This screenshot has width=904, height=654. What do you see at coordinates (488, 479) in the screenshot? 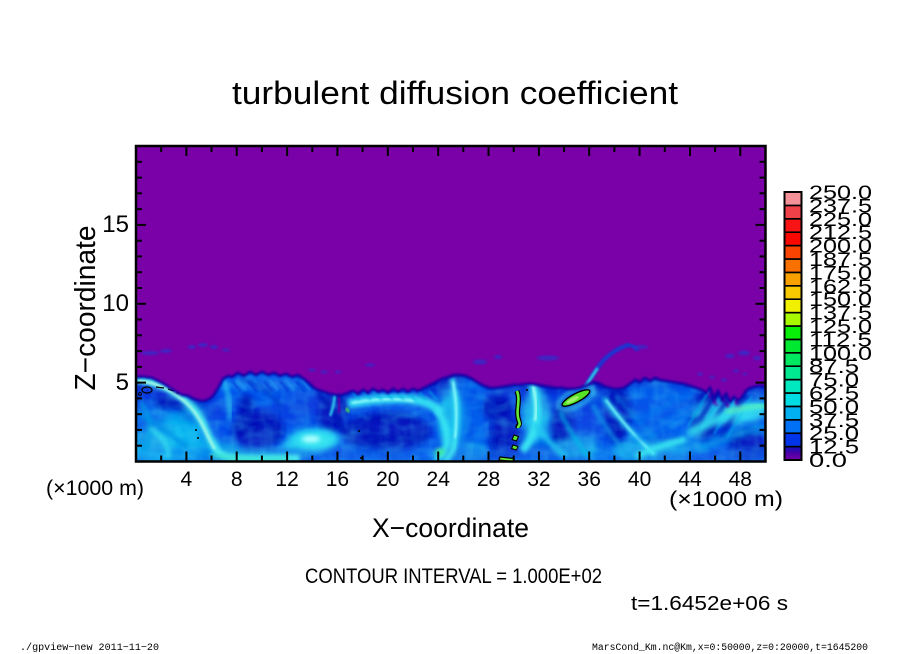
I see `svg-text: 28` at bounding box center [488, 479].